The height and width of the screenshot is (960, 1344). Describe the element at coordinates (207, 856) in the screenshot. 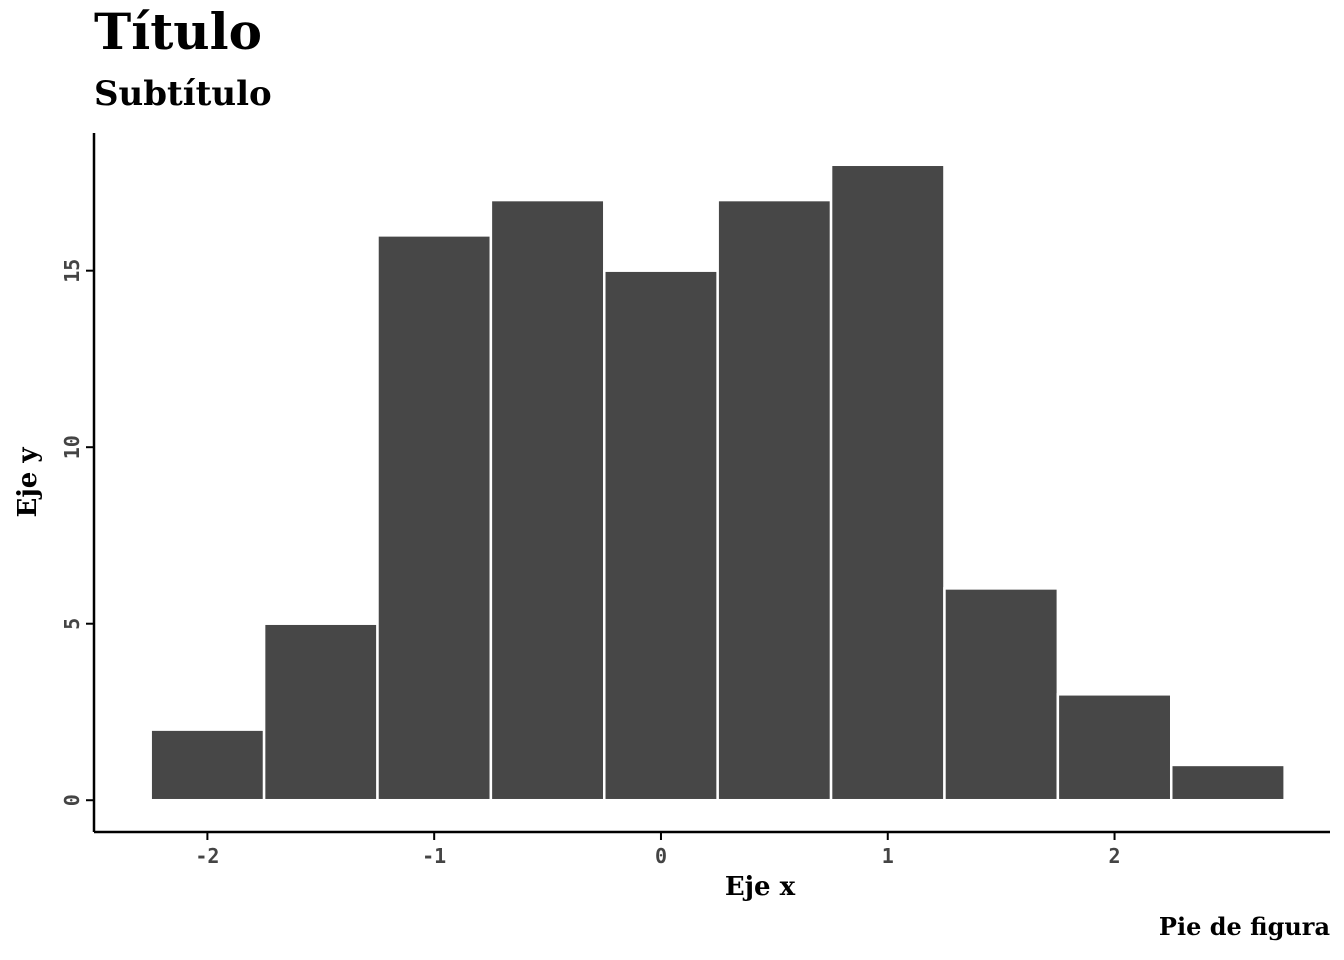

I see `x-tick-label-0: -2` at that location.